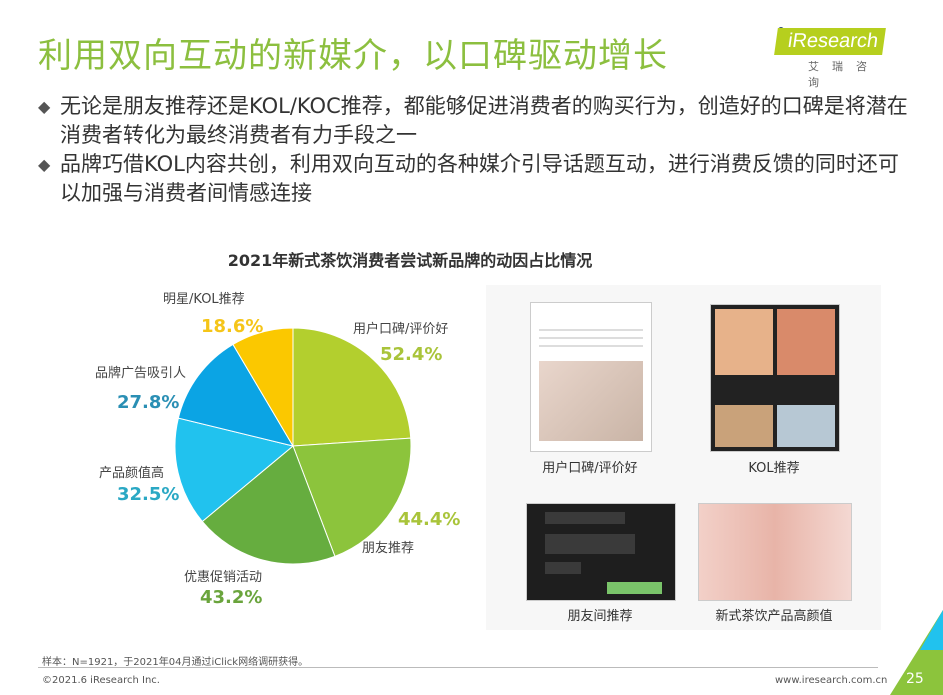 The height and width of the screenshot is (695, 943). Describe the element at coordinates (175, 662) in the screenshot. I see `sample-note: 样本：N=1921，于2021年04月通过iClick网络调研获得。` at that location.